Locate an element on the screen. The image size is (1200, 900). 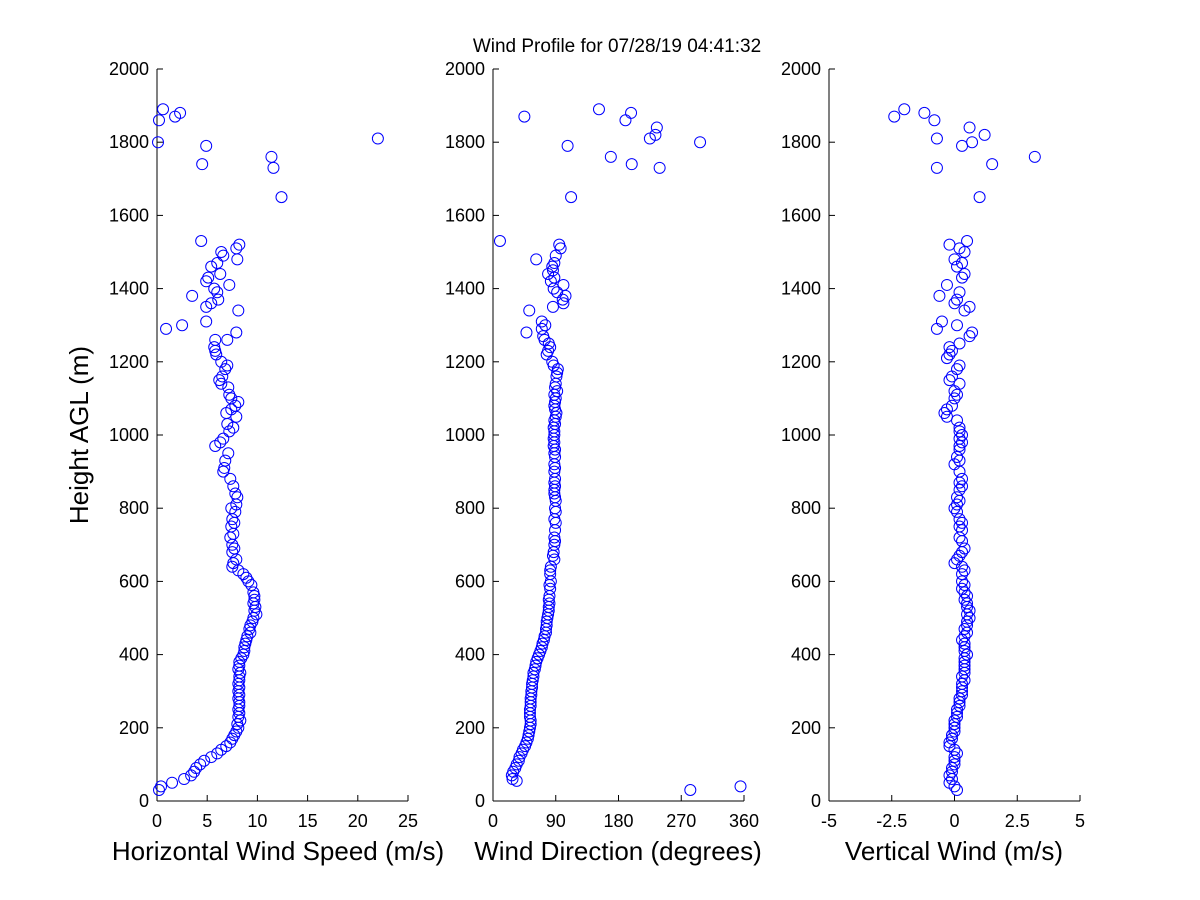
speed-x-tick-label: 5 is located at coordinates (207, 821).